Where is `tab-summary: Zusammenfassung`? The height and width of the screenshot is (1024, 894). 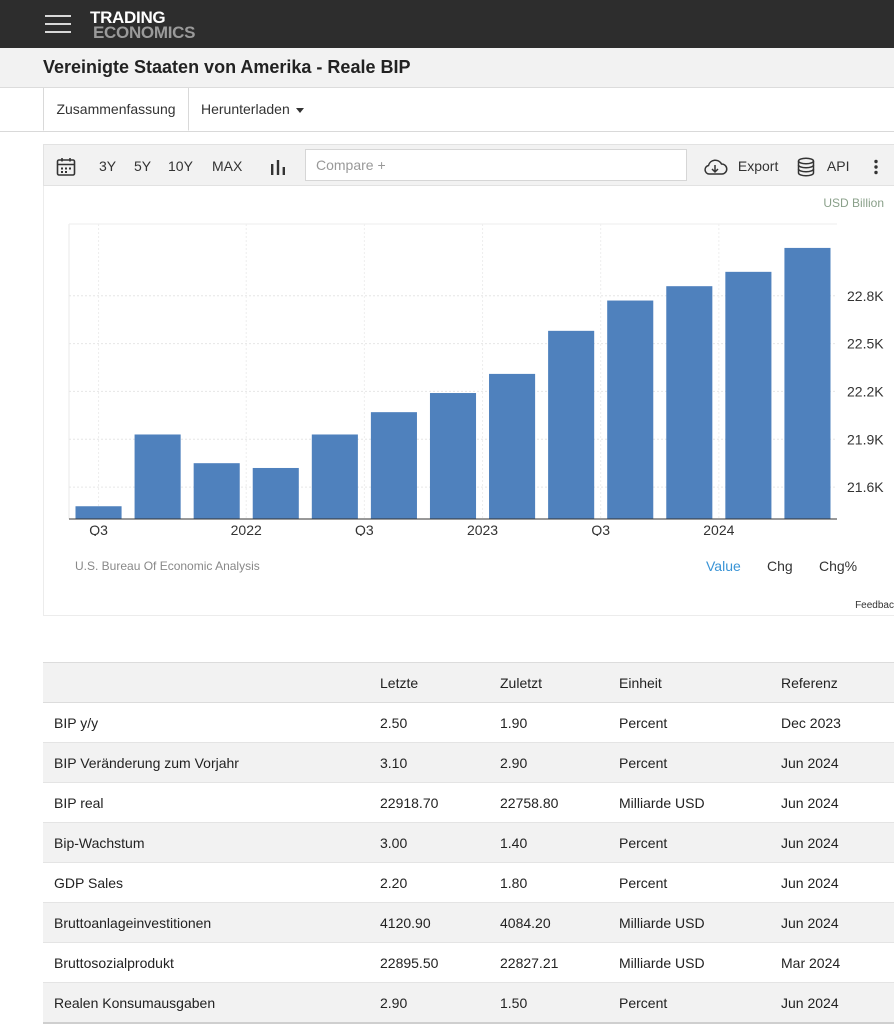 tab-summary: Zusammenfassung is located at coordinates (116, 109).